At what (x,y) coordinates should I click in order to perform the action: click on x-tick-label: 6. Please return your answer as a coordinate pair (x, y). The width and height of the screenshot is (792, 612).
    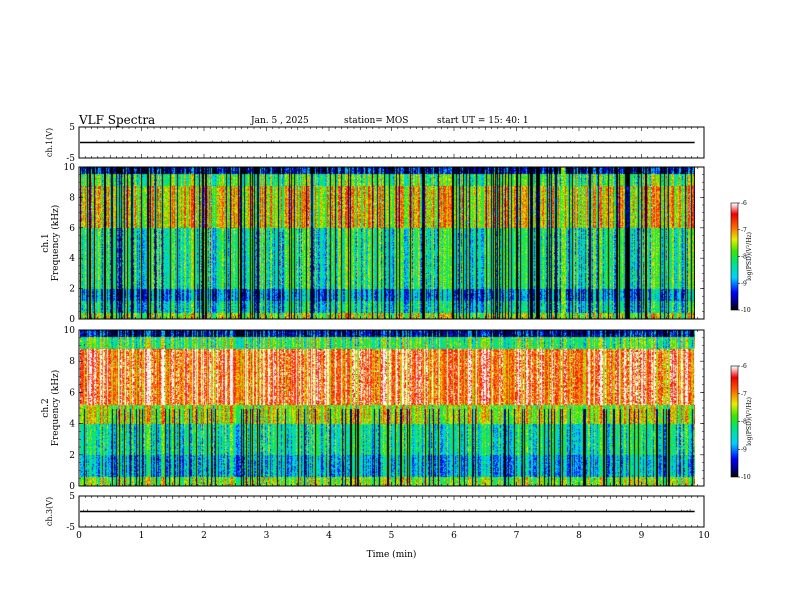
    Looking at the image, I should click on (454, 536).